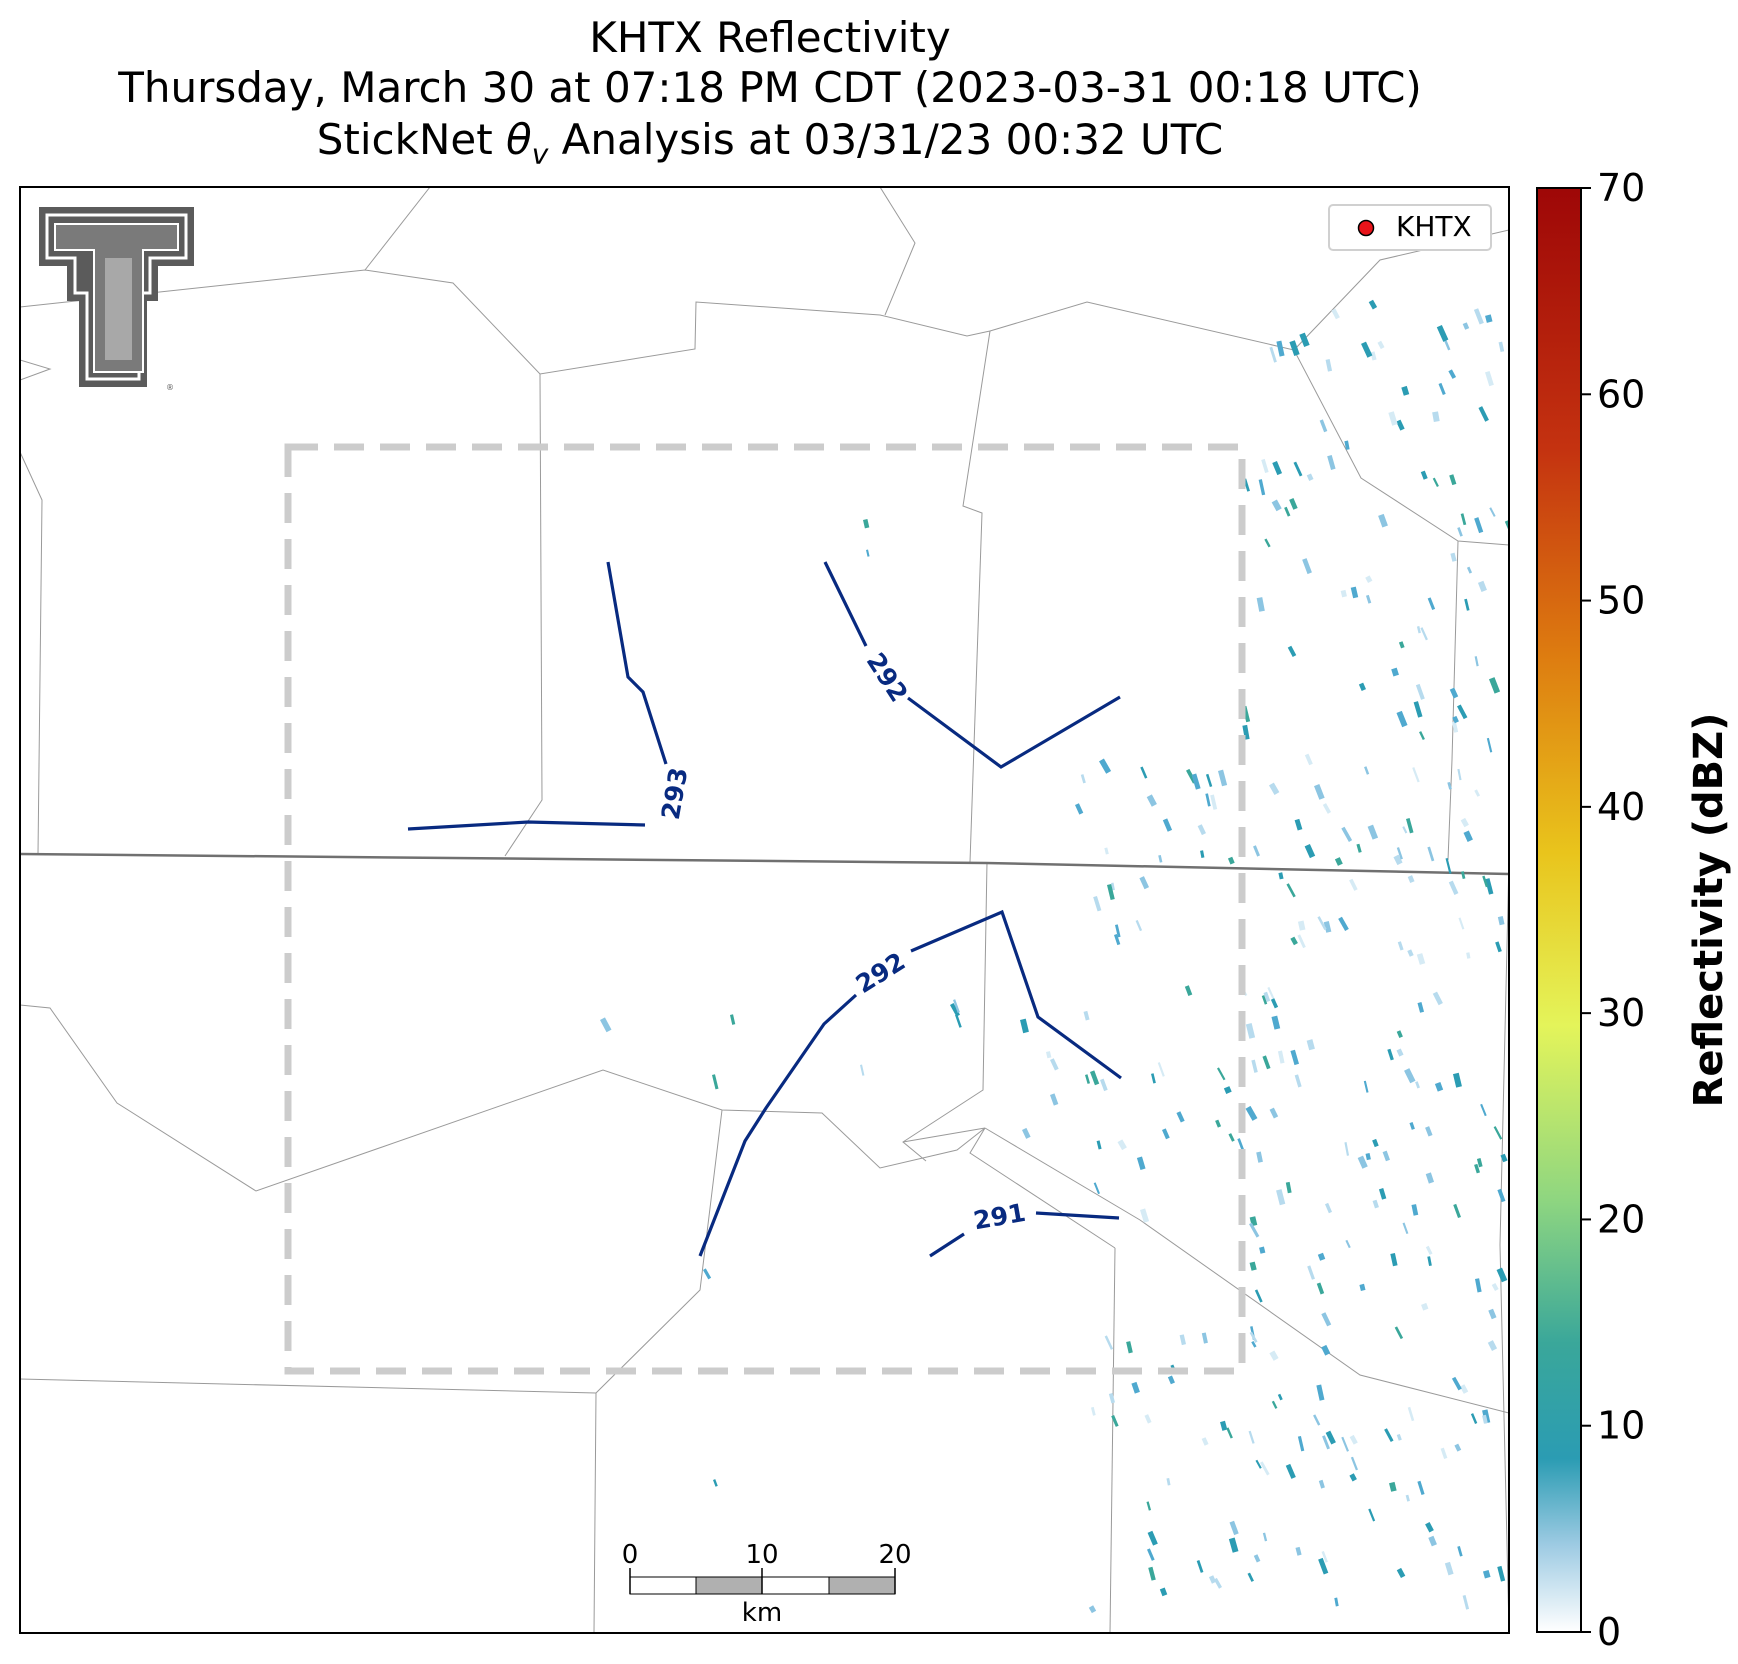  What do you see at coordinates (1613, 910) in the screenshot?
I see `colorbar-ticks: 0 10 20 30 40 50 60 70` at bounding box center [1613, 910].